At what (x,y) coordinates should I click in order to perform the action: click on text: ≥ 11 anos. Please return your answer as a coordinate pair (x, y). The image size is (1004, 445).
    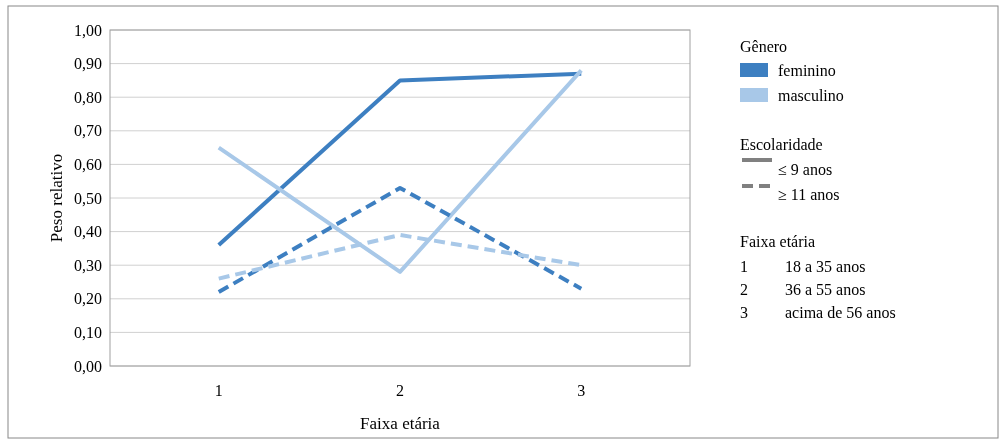
    Looking at the image, I should click on (809, 194).